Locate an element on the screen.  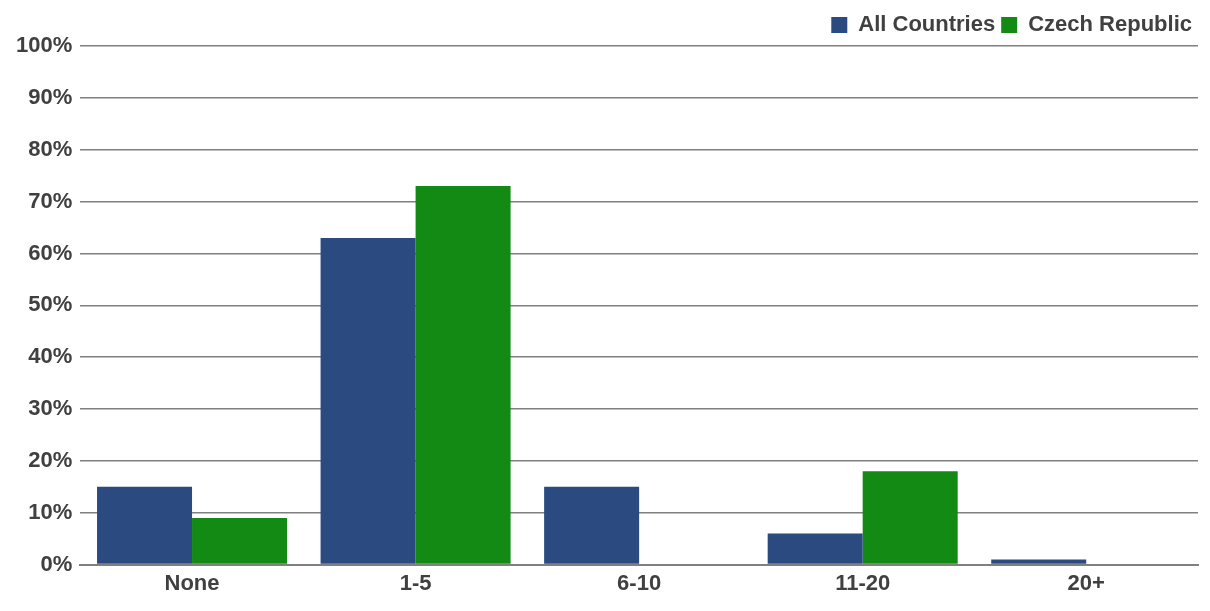
legend-label: All Countries is located at coordinates (927, 24).